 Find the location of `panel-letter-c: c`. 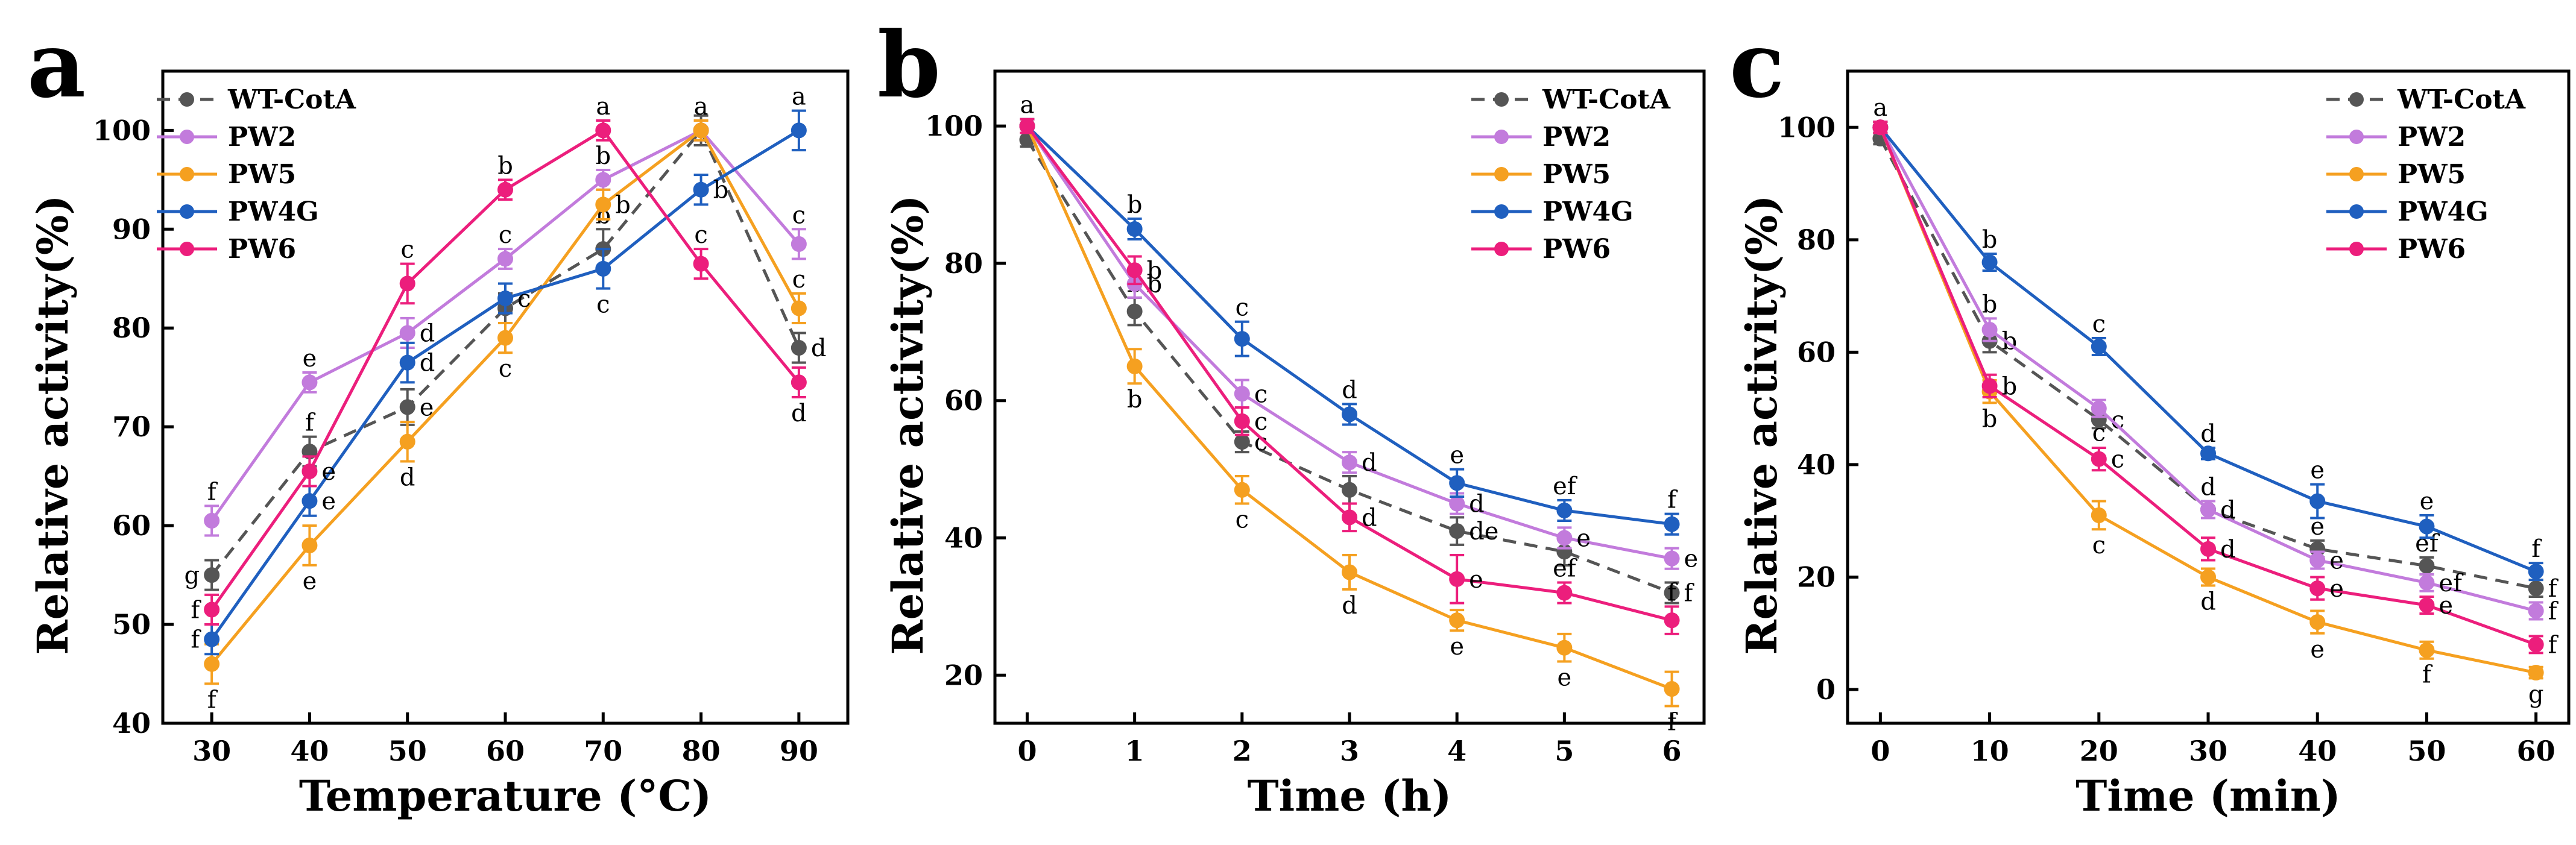

panel-letter-c: c is located at coordinates (1756, 65).